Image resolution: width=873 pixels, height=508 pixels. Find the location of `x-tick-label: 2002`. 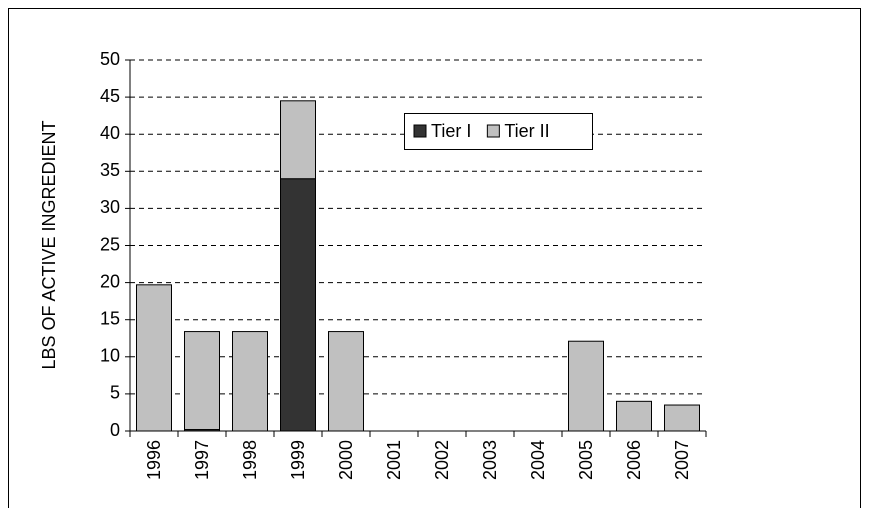

x-tick-label: 2002 is located at coordinates (442, 460).